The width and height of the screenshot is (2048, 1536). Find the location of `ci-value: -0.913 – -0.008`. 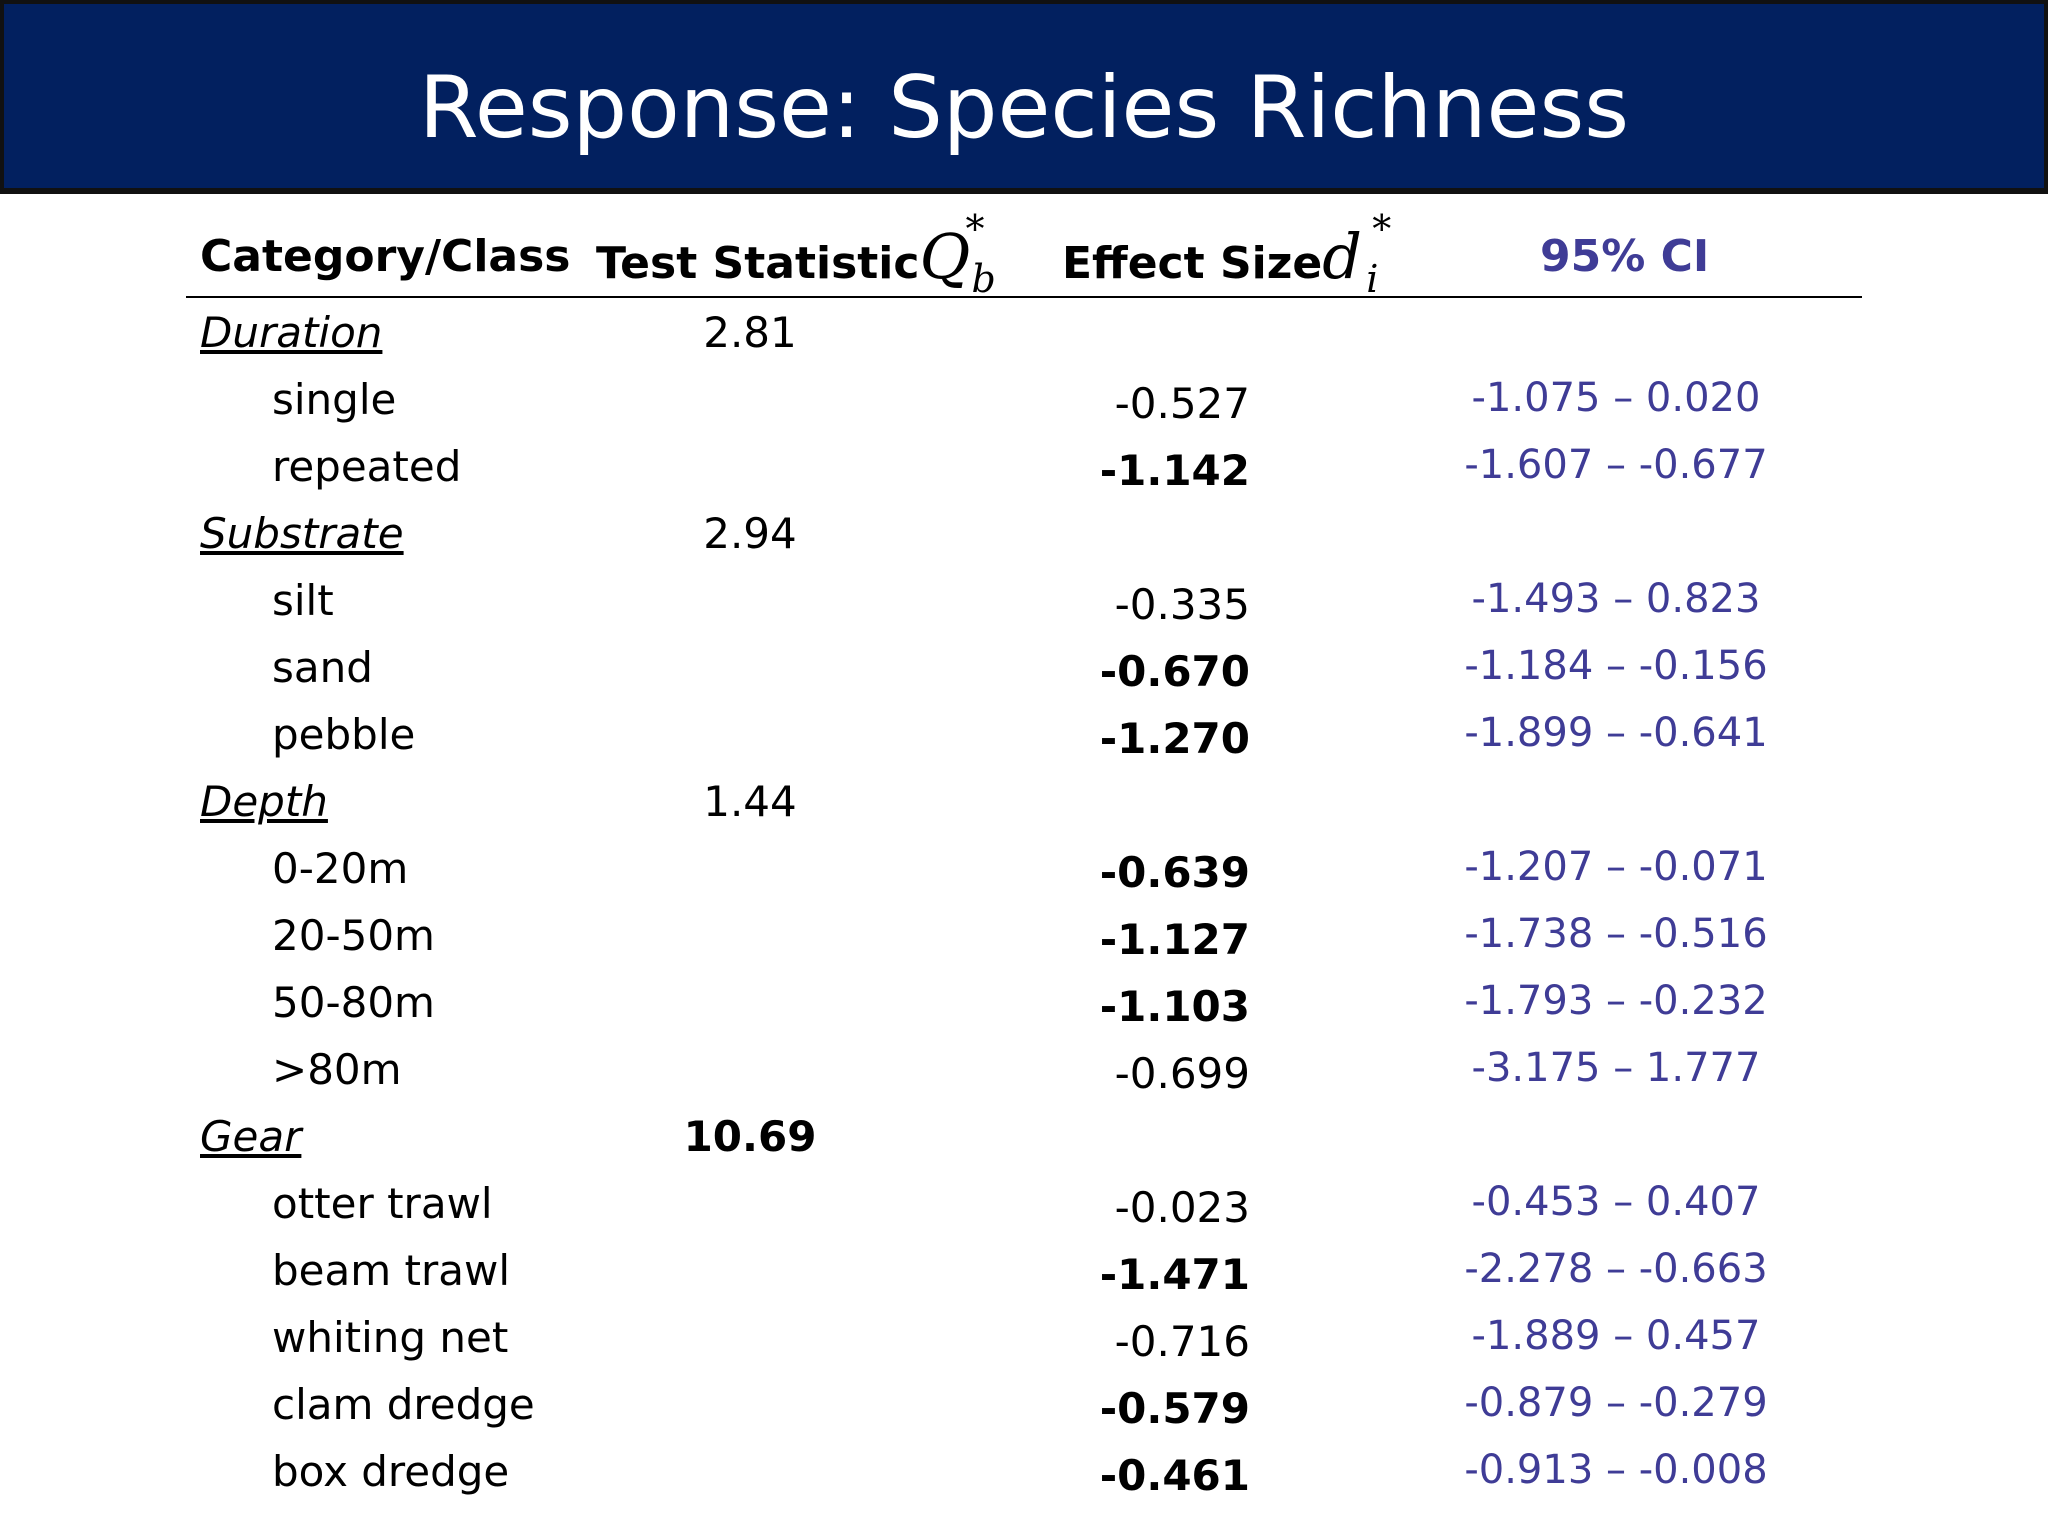

ci-value: -0.913 – -0.008 is located at coordinates (1616, 1470).